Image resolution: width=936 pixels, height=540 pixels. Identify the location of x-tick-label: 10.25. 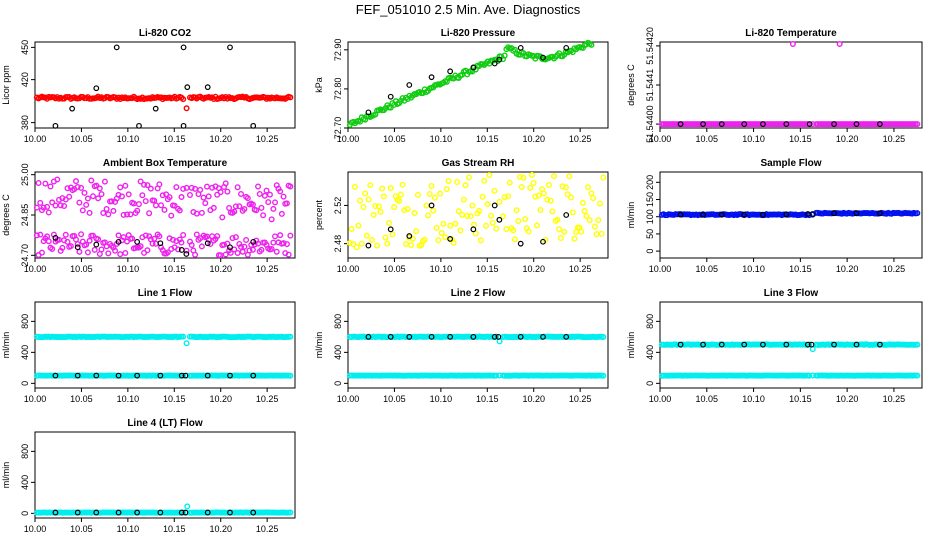
(894, 399).